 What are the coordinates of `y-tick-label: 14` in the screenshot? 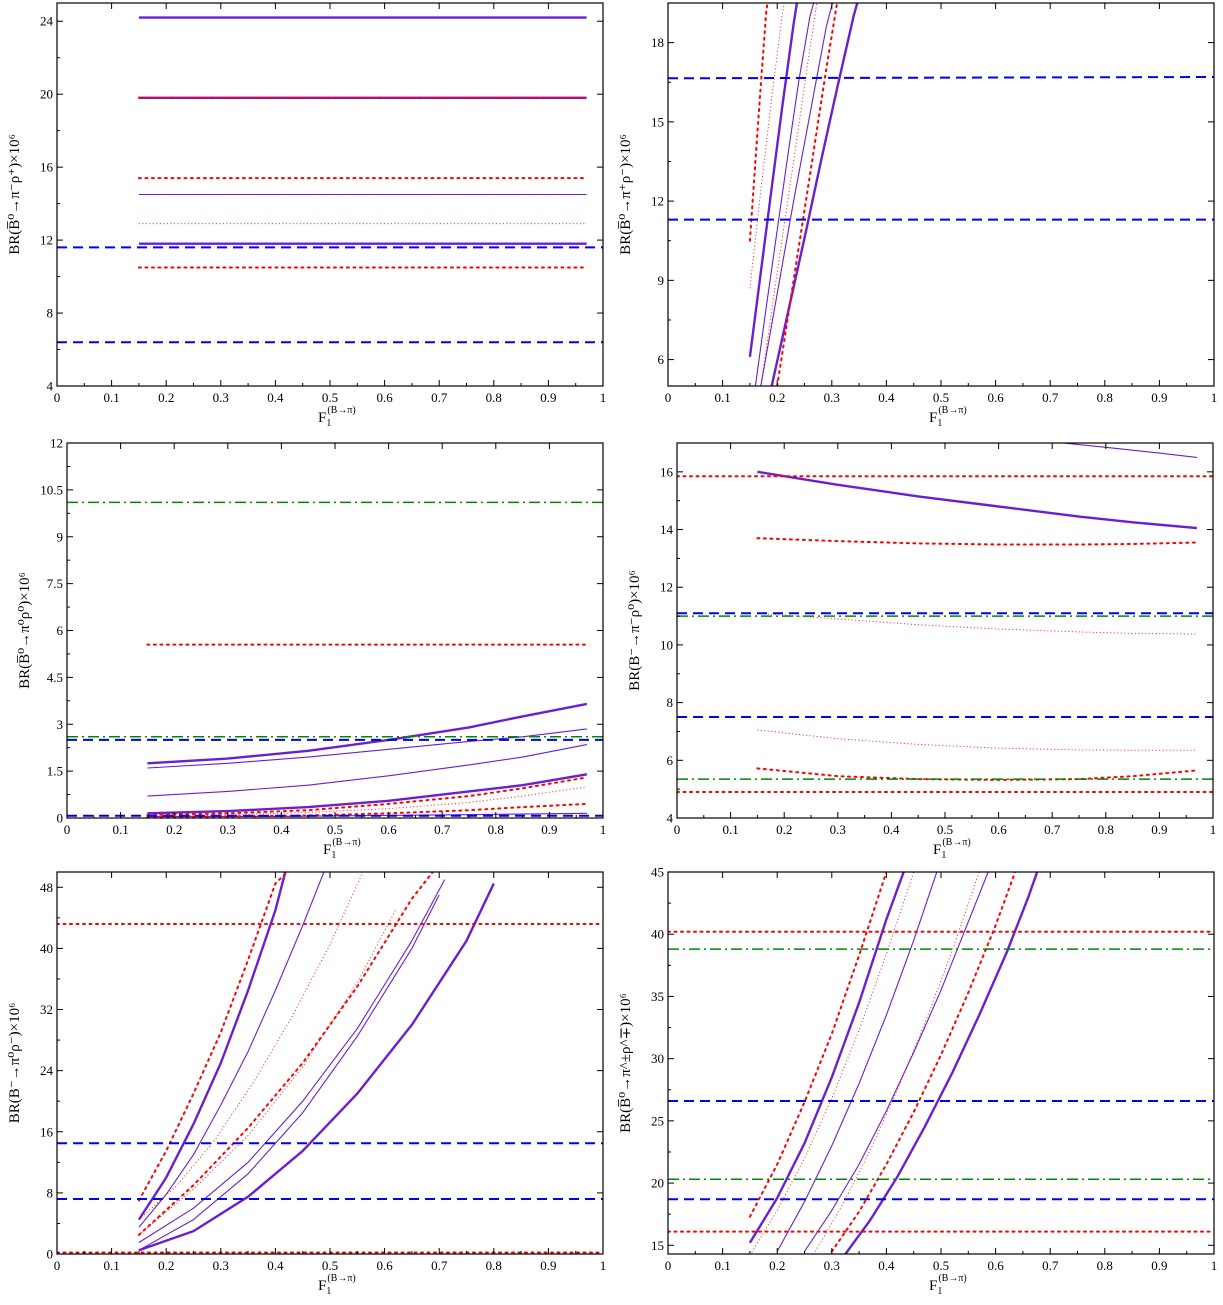 It's located at (667, 529).